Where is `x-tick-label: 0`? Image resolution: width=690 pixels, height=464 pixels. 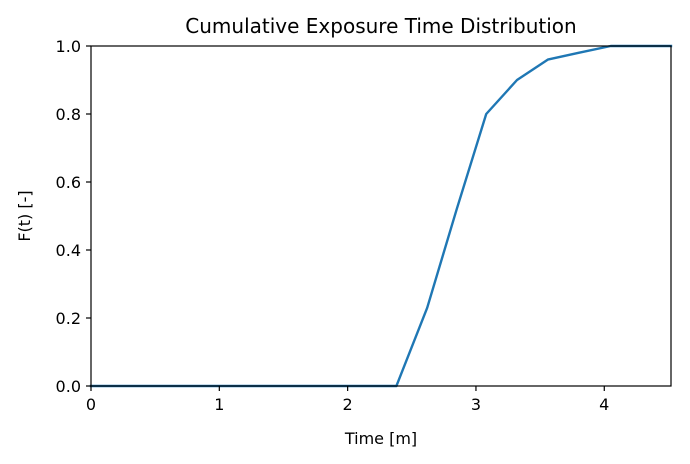
x-tick-label: 0 is located at coordinates (91, 404).